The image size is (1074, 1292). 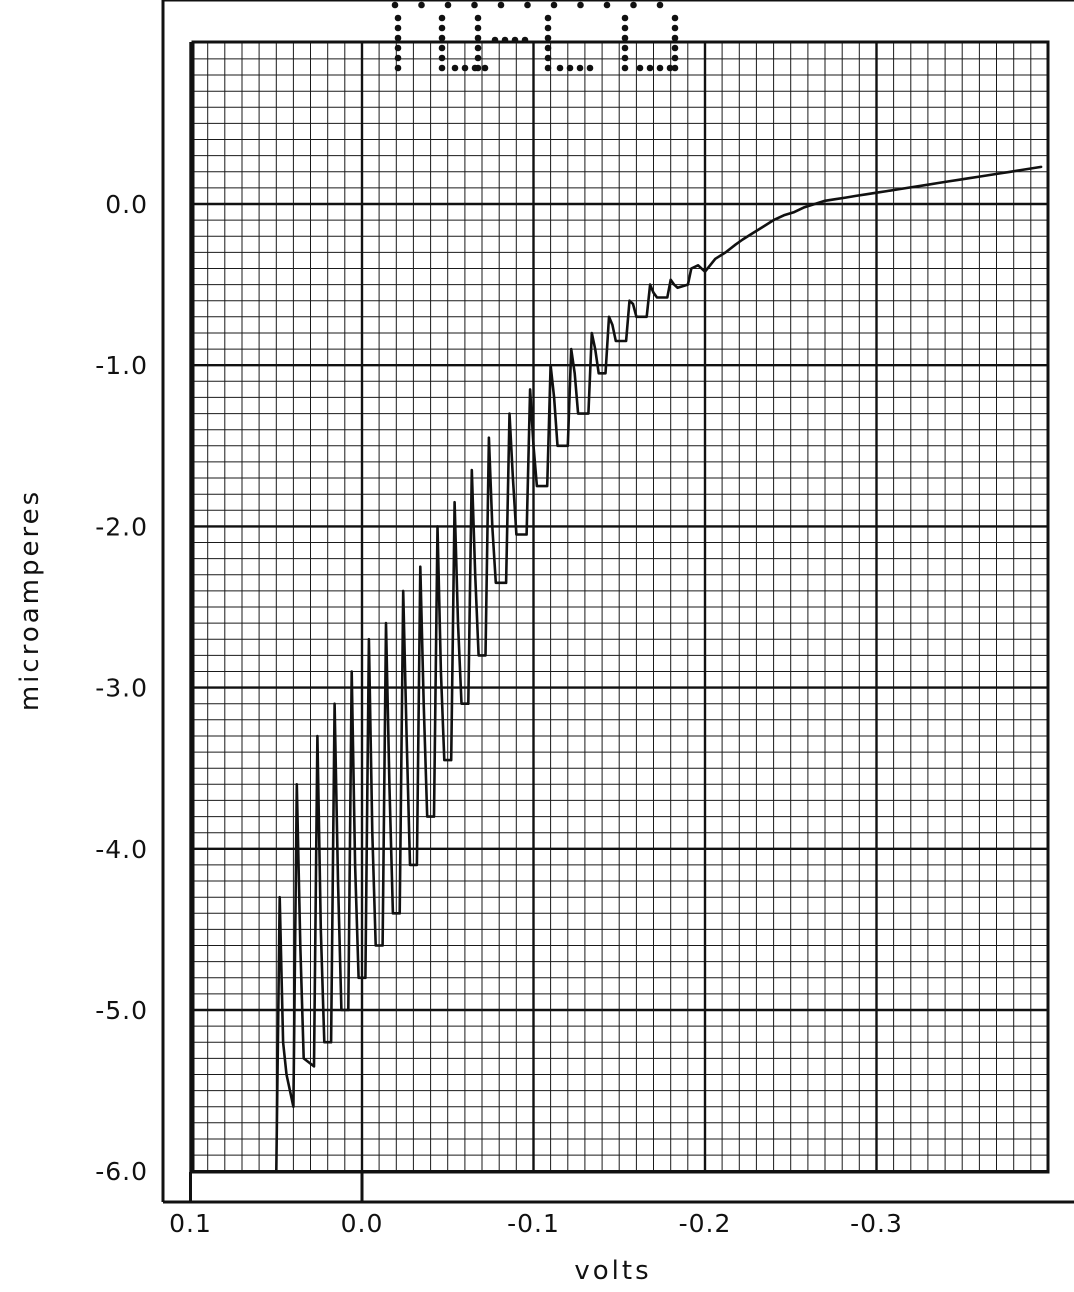 What do you see at coordinates (126, 204) in the screenshot?
I see `y-tick-label: 0.0` at bounding box center [126, 204].